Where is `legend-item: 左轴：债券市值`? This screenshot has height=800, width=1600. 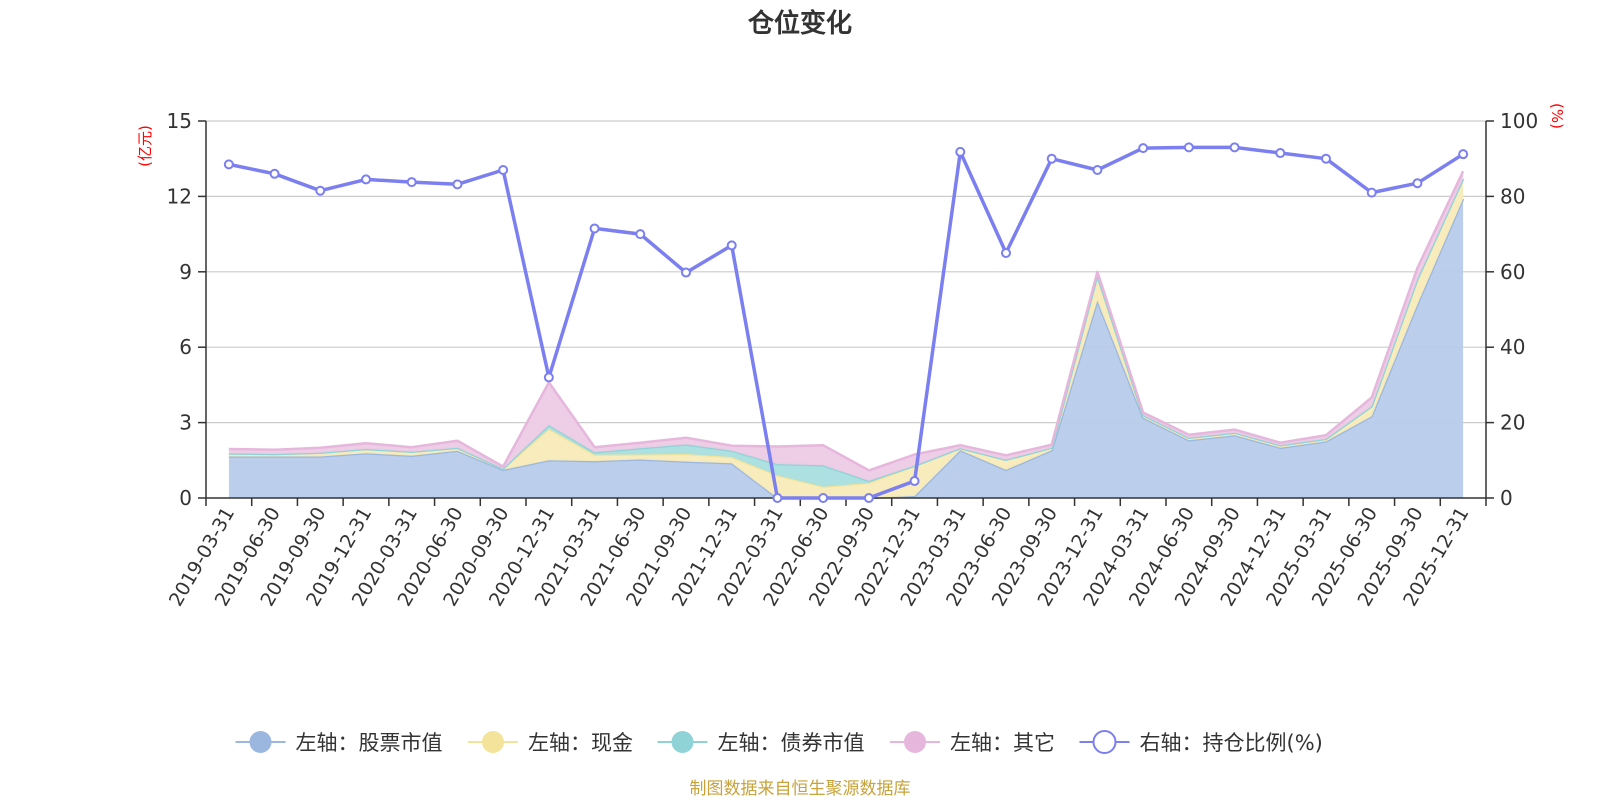 legend-item: 左轴：债券市值 is located at coordinates (761, 743).